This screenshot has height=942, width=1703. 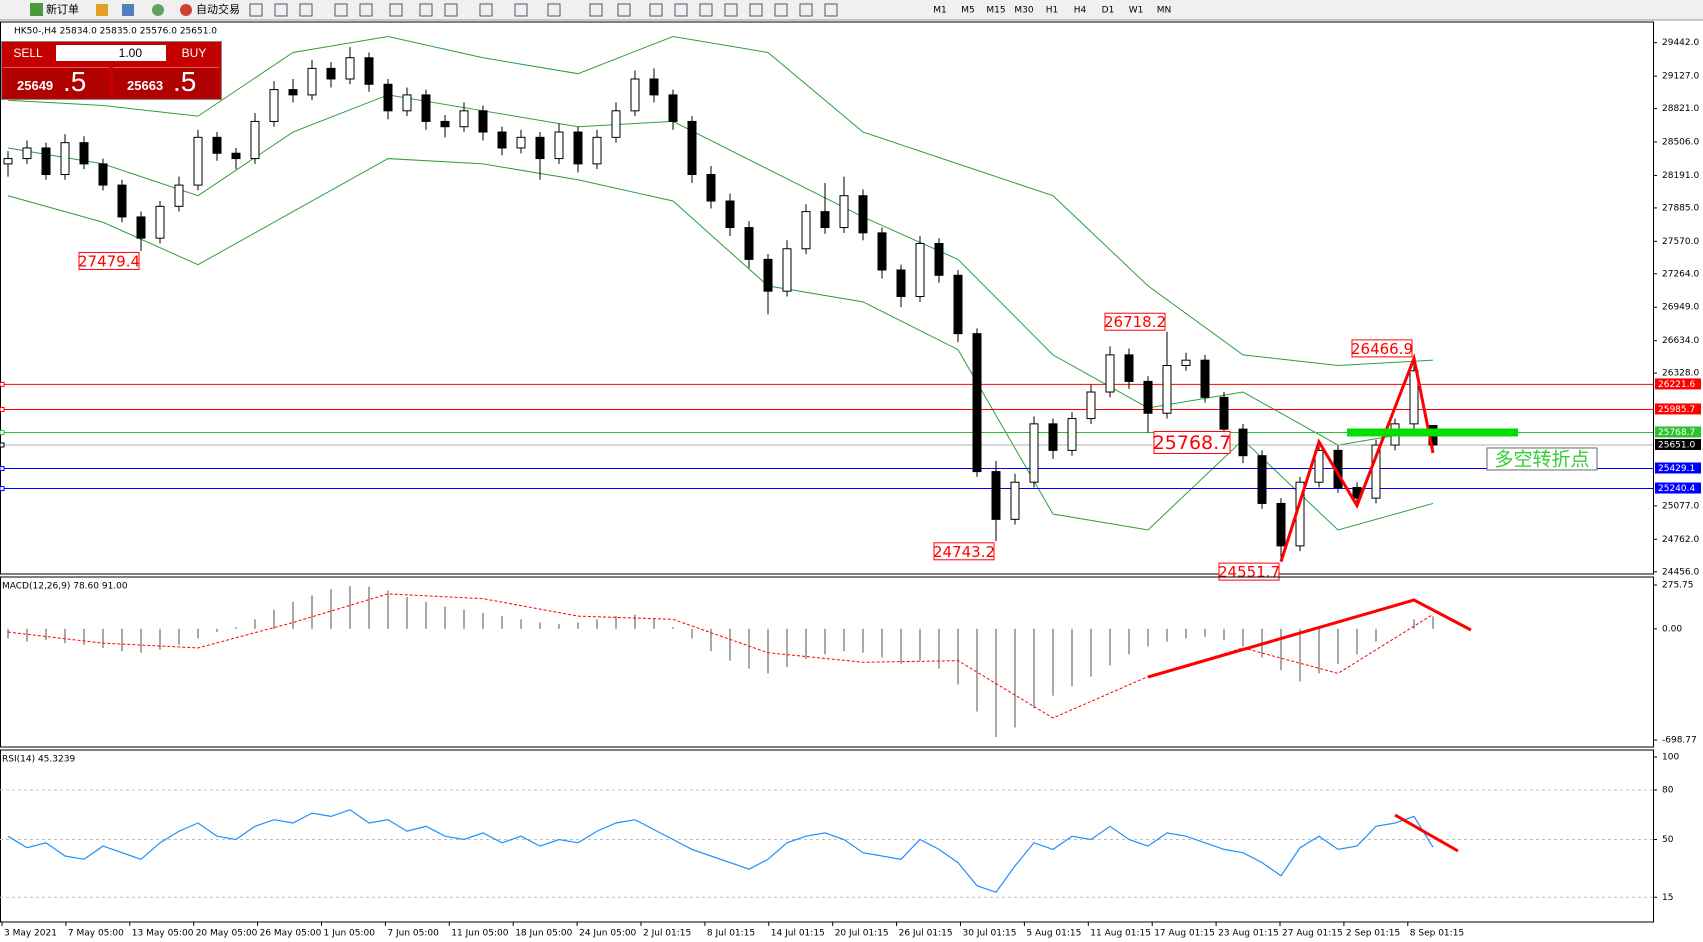 I want to click on x-tick-label: 20 Jul 01:15, so click(x=862, y=934).